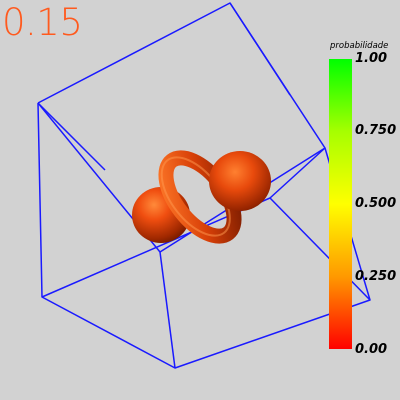  What do you see at coordinates (359, 46) in the screenshot?
I see `colorbar-title: probabilidade` at bounding box center [359, 46].